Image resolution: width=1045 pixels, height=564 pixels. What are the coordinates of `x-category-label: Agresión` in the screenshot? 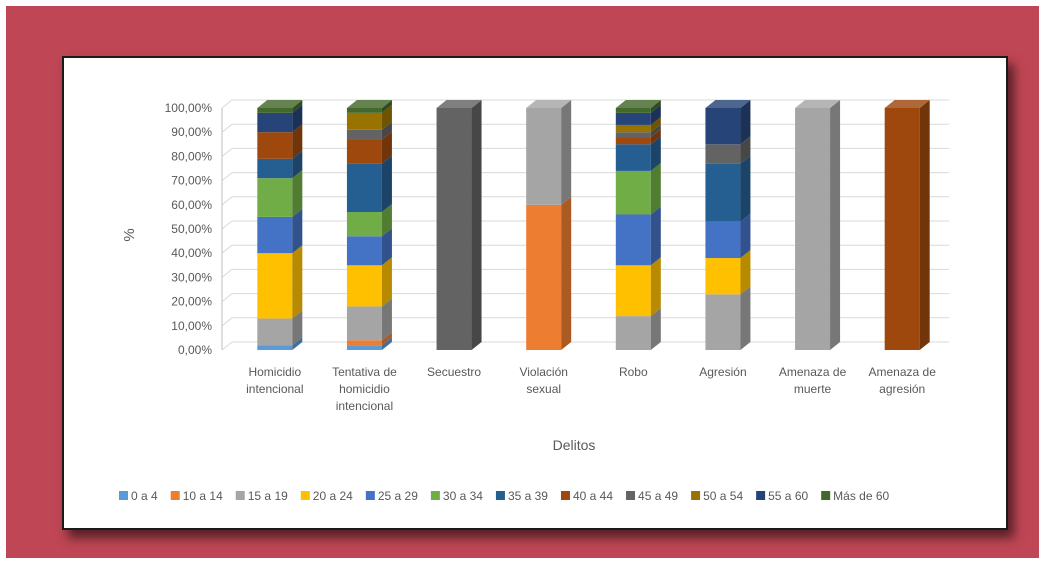 It's located at (722, 372).